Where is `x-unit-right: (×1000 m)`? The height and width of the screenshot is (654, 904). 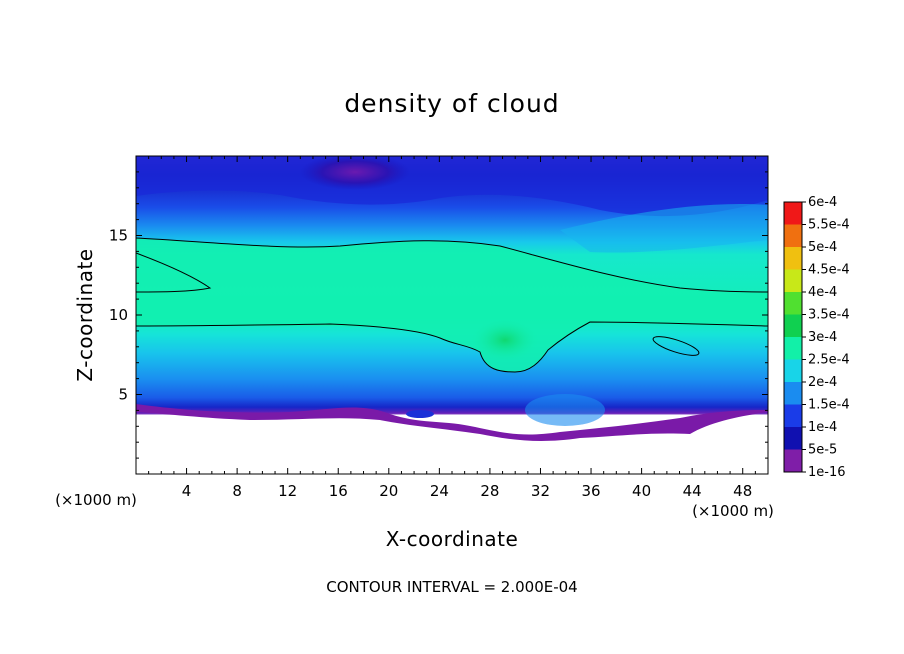
x-unit-right: (×1000 m) is located at coordinates (733, 511).